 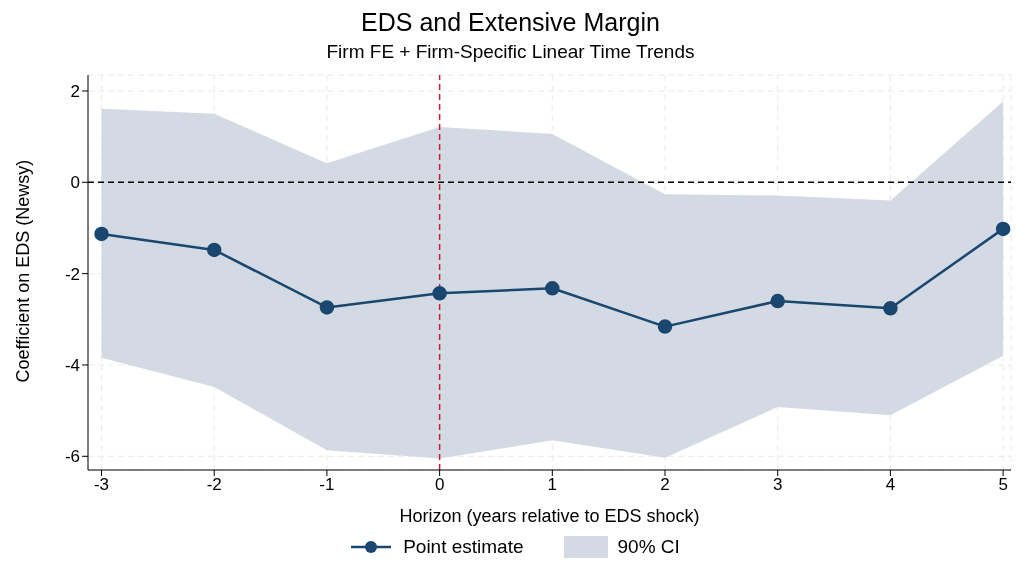 What do you see at coordinates (327, 485) in the screenshot?
I see `x-tick-label: -1` at bounding box center [327, 485].